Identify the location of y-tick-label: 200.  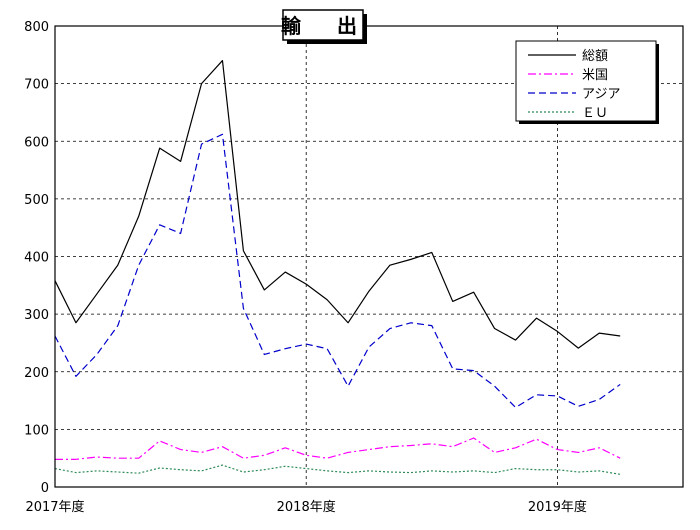
(36, 373).